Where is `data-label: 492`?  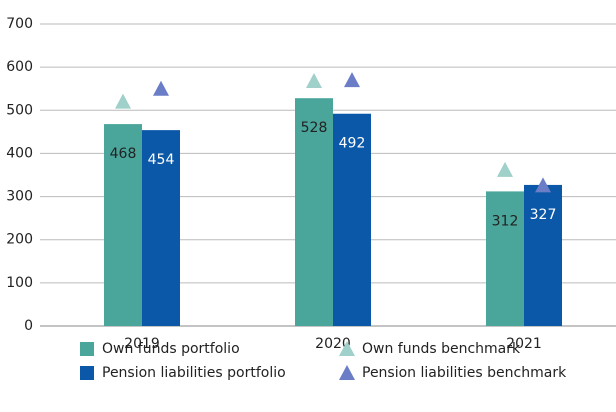 data-label: 492 is located at coordinates (352, 144).